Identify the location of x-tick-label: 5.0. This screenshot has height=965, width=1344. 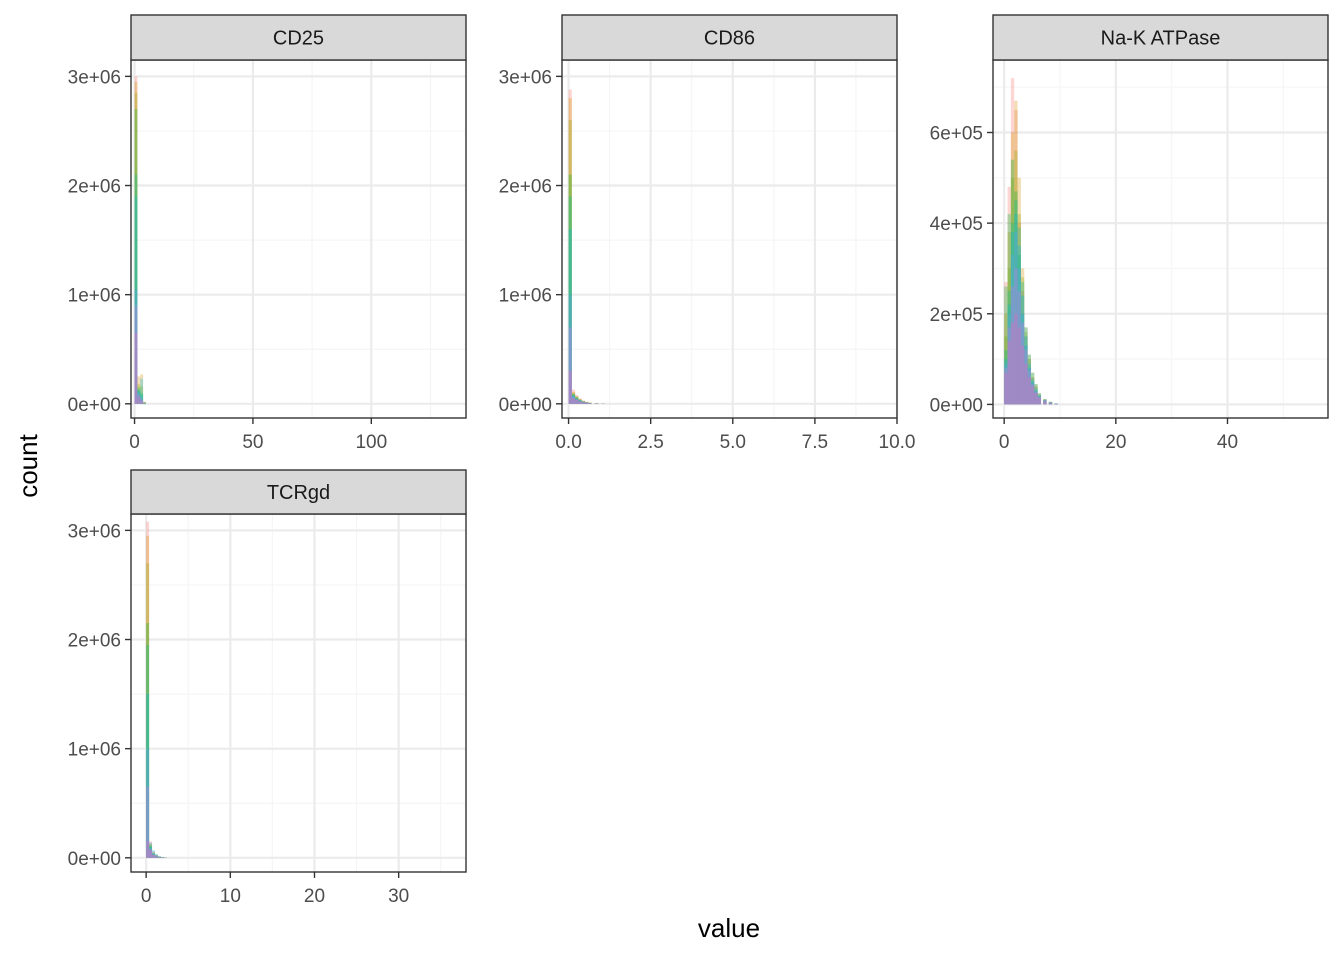
(733, 442).